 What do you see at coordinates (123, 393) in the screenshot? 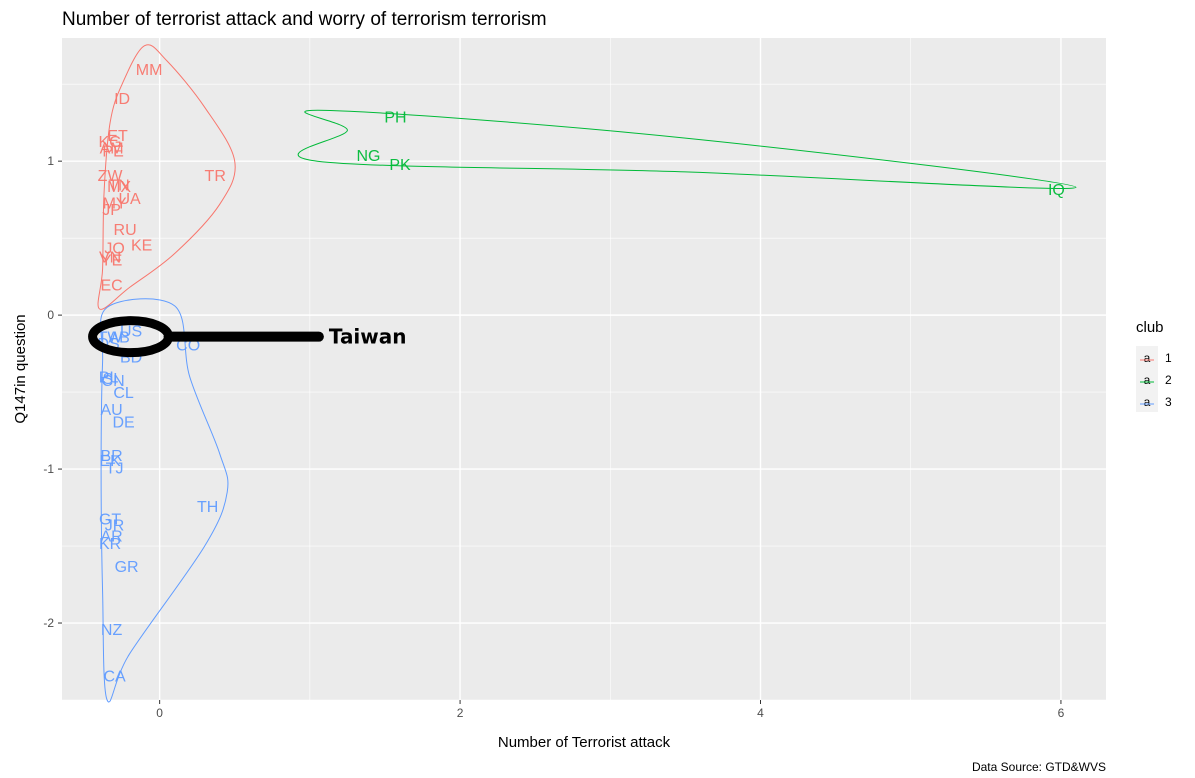
I see `point-label-cl: CL` at bounding box center [123, 393].